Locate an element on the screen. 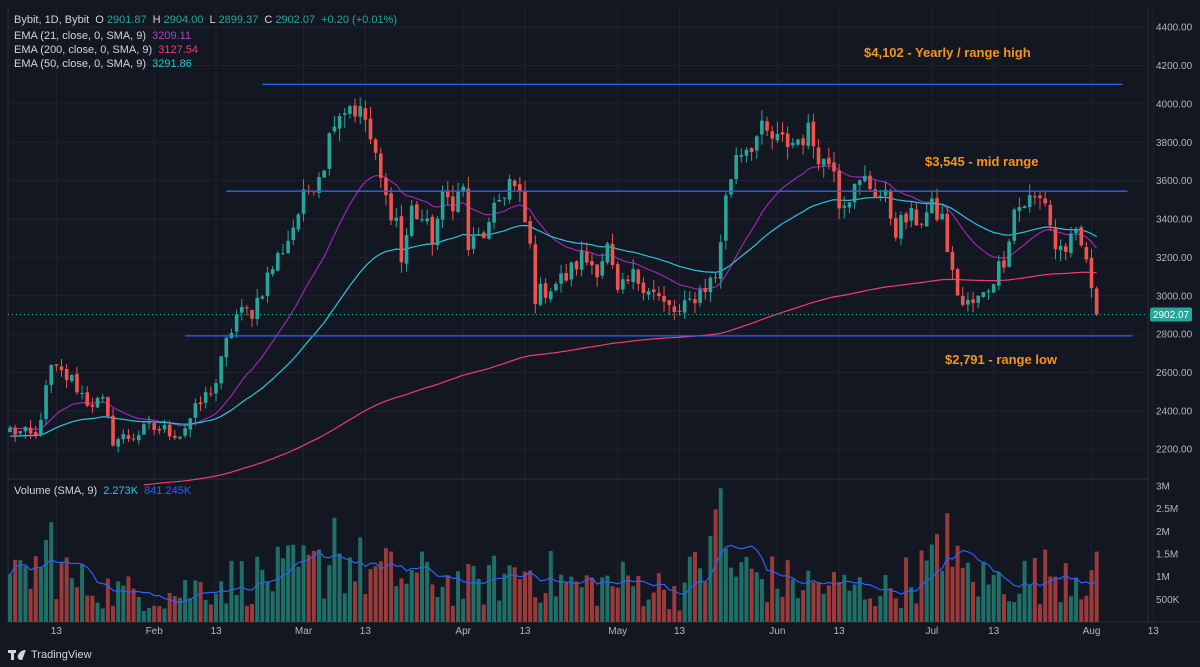 The width and height of the screenshot is (1200, 667). volume-axis: 500K 1M 1.5M 2M 2.5M 3M is located at coordinates (1168, 544).